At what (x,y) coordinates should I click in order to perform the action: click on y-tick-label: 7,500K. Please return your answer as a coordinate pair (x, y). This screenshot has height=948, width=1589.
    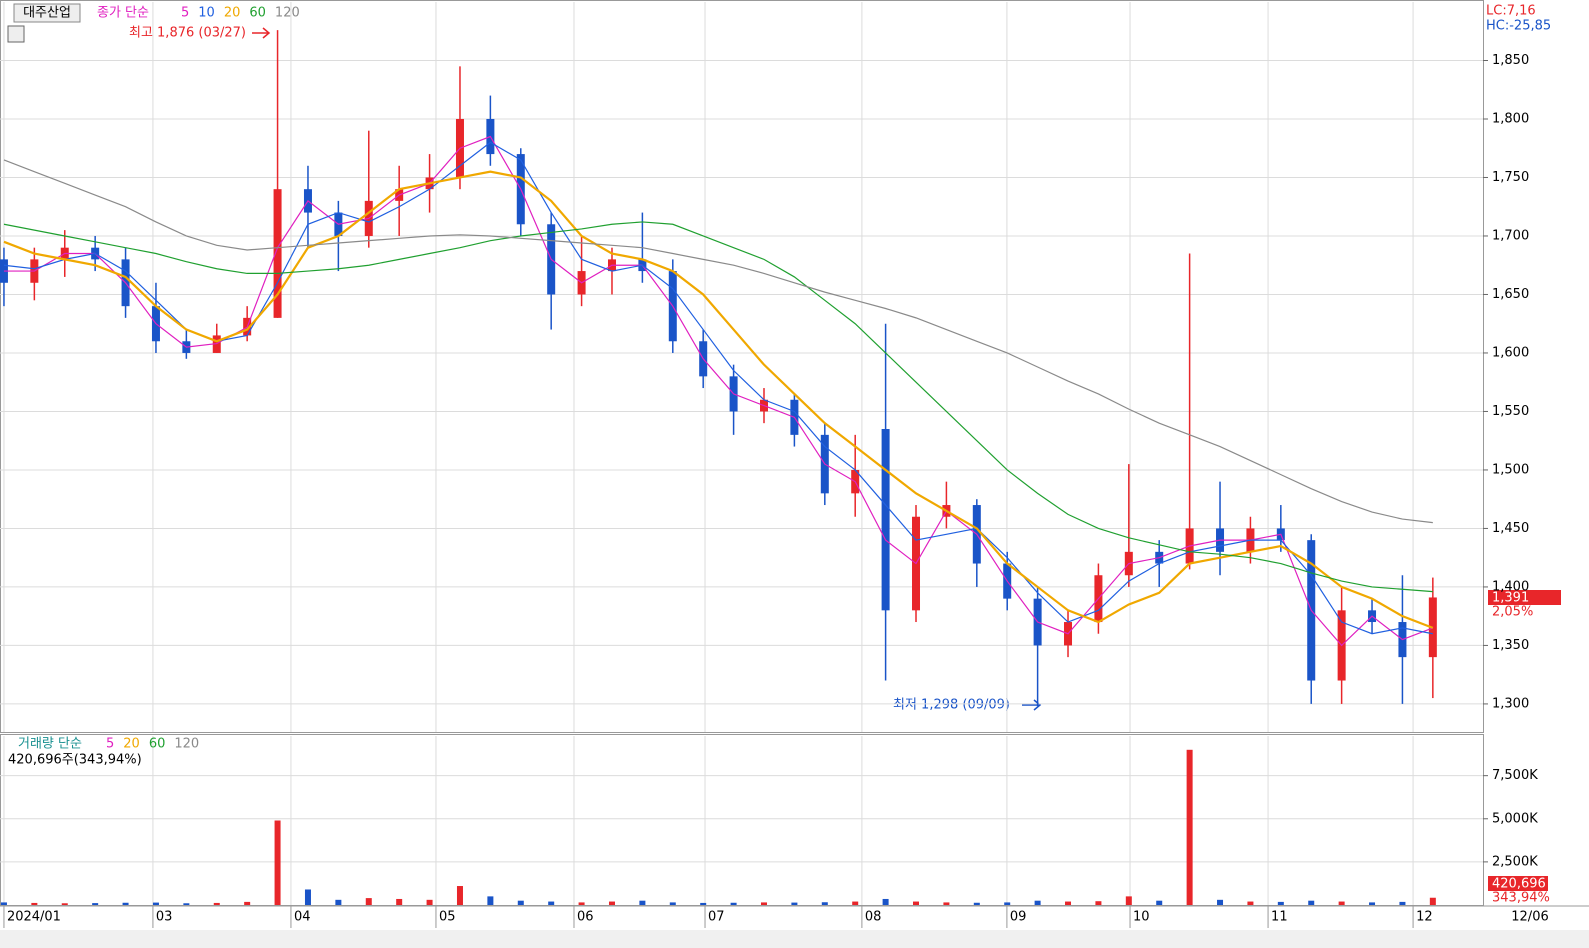
    Looking at the image, I should click on (1515, 775).